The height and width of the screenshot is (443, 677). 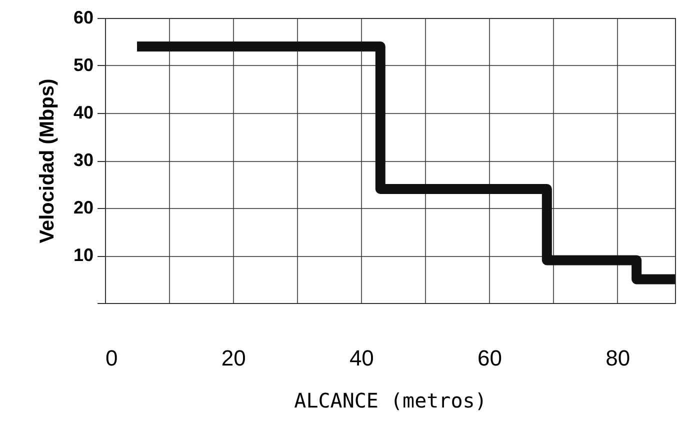 I want to click on x-tick-label: 20, so click(x=233, y=358).